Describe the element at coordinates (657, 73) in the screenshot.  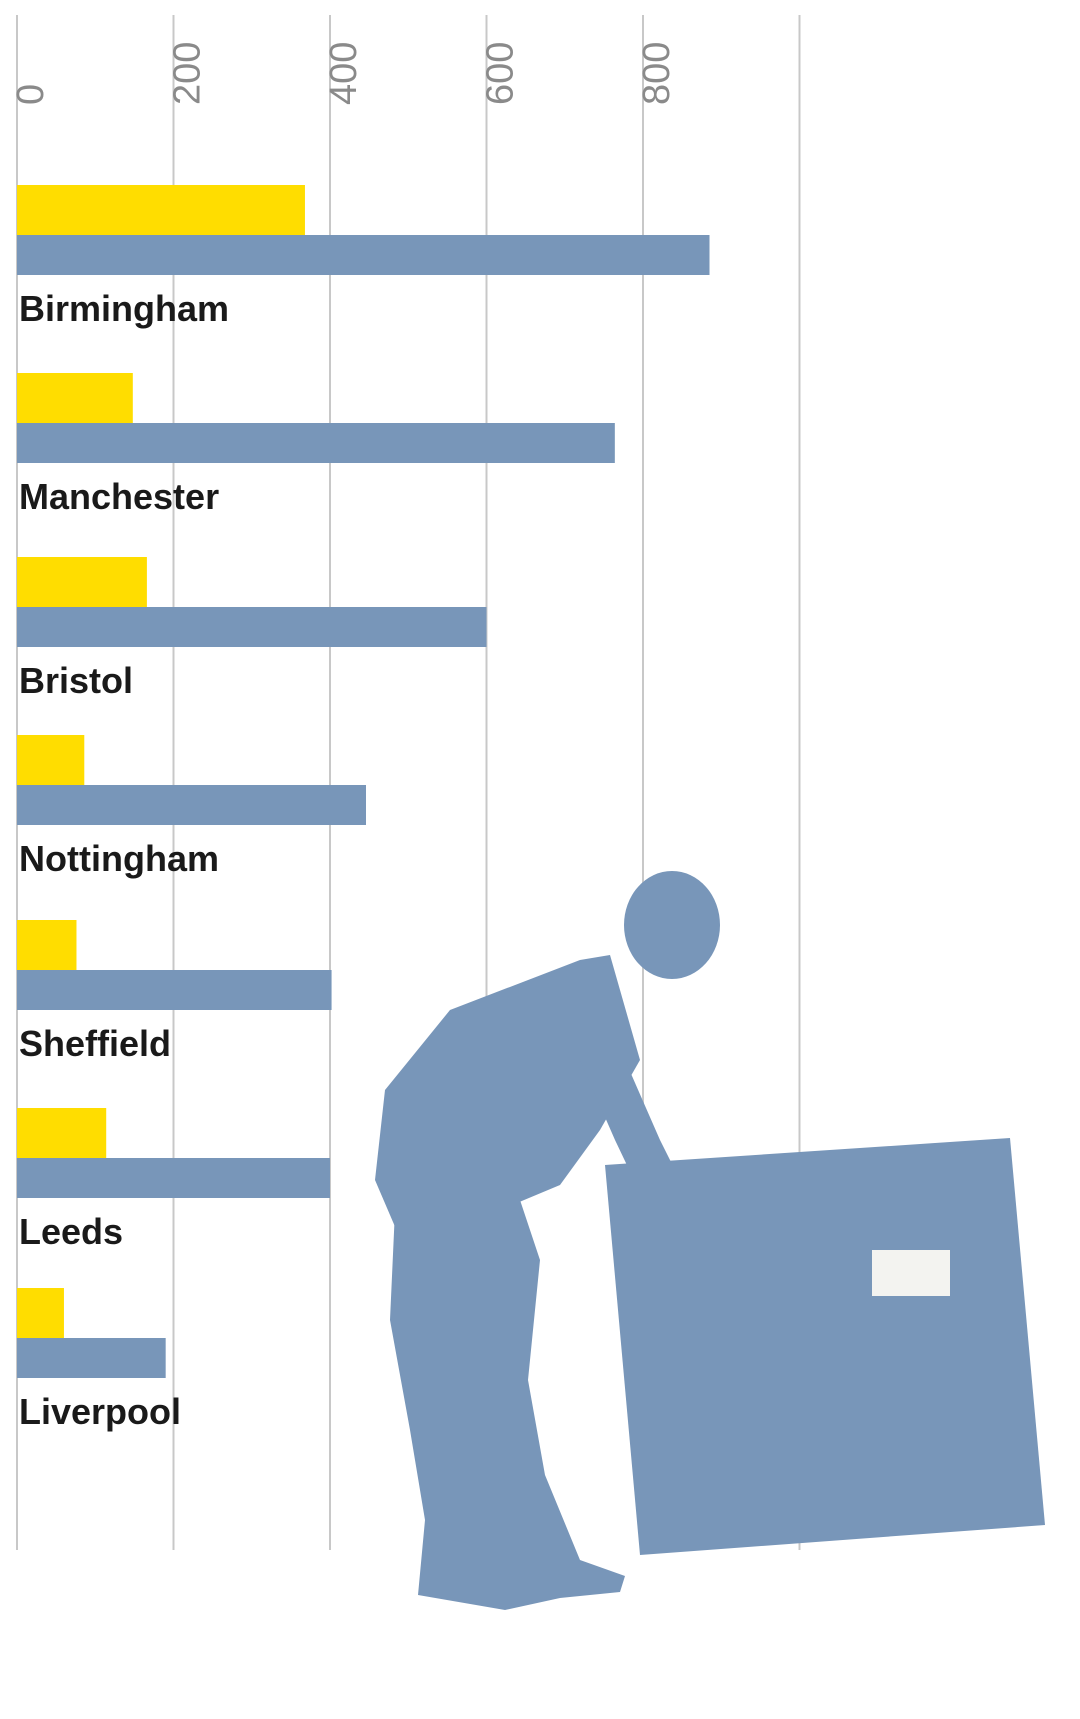
I see `x-tick-label: 800` at that location.